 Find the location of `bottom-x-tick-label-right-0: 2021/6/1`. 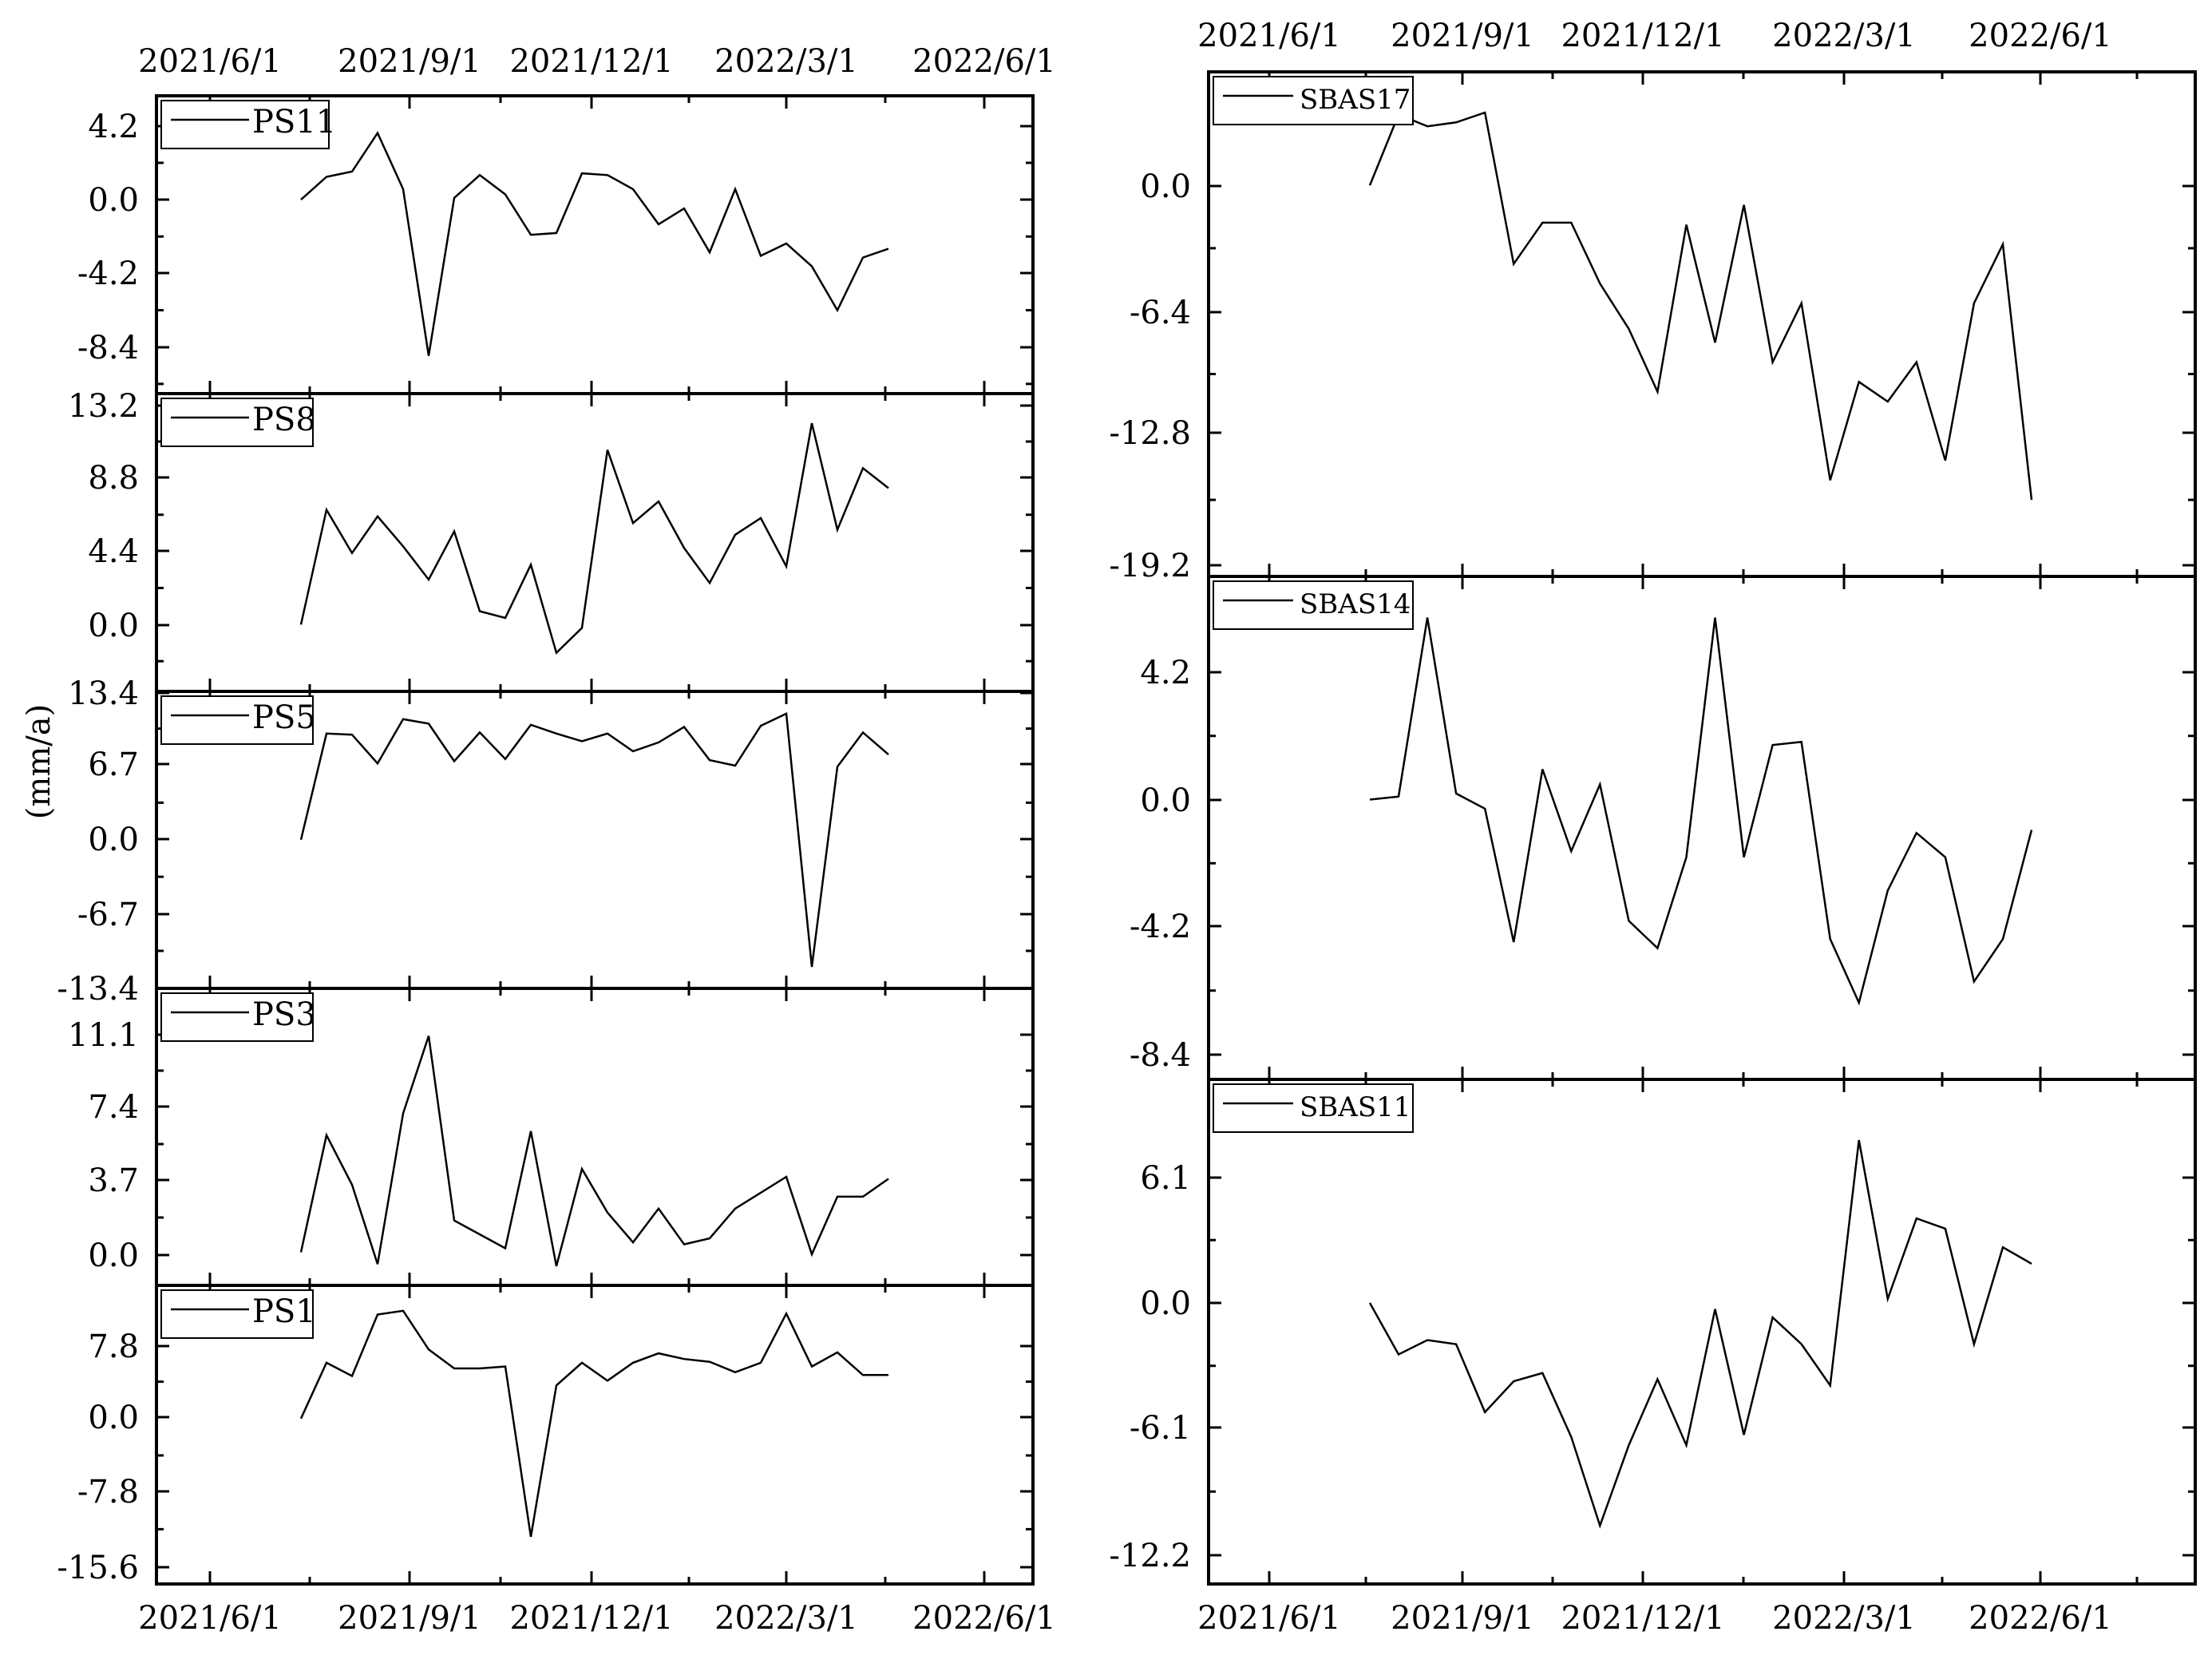

bottom-x-tick-label-right-0: 2021/6/1 is located at coordinates (1269, 1619).